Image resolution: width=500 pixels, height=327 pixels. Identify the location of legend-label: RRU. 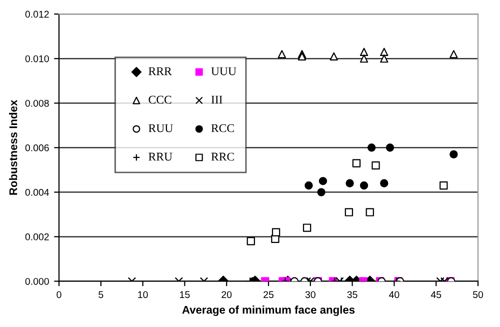
(160, 156).